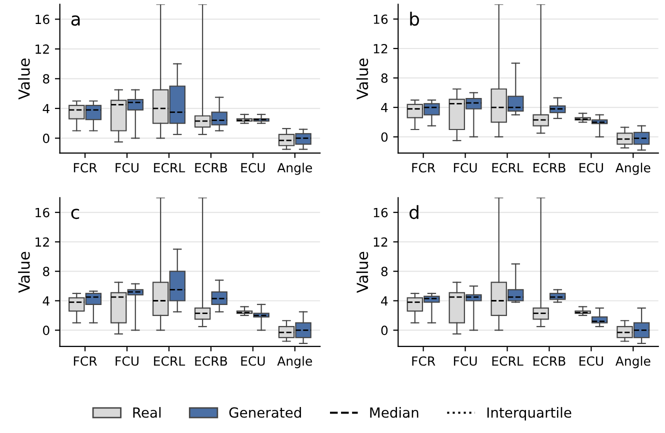 The height and width of the screenshot is (433, 665). I want to click on chart-title: c, so click(75, 214).